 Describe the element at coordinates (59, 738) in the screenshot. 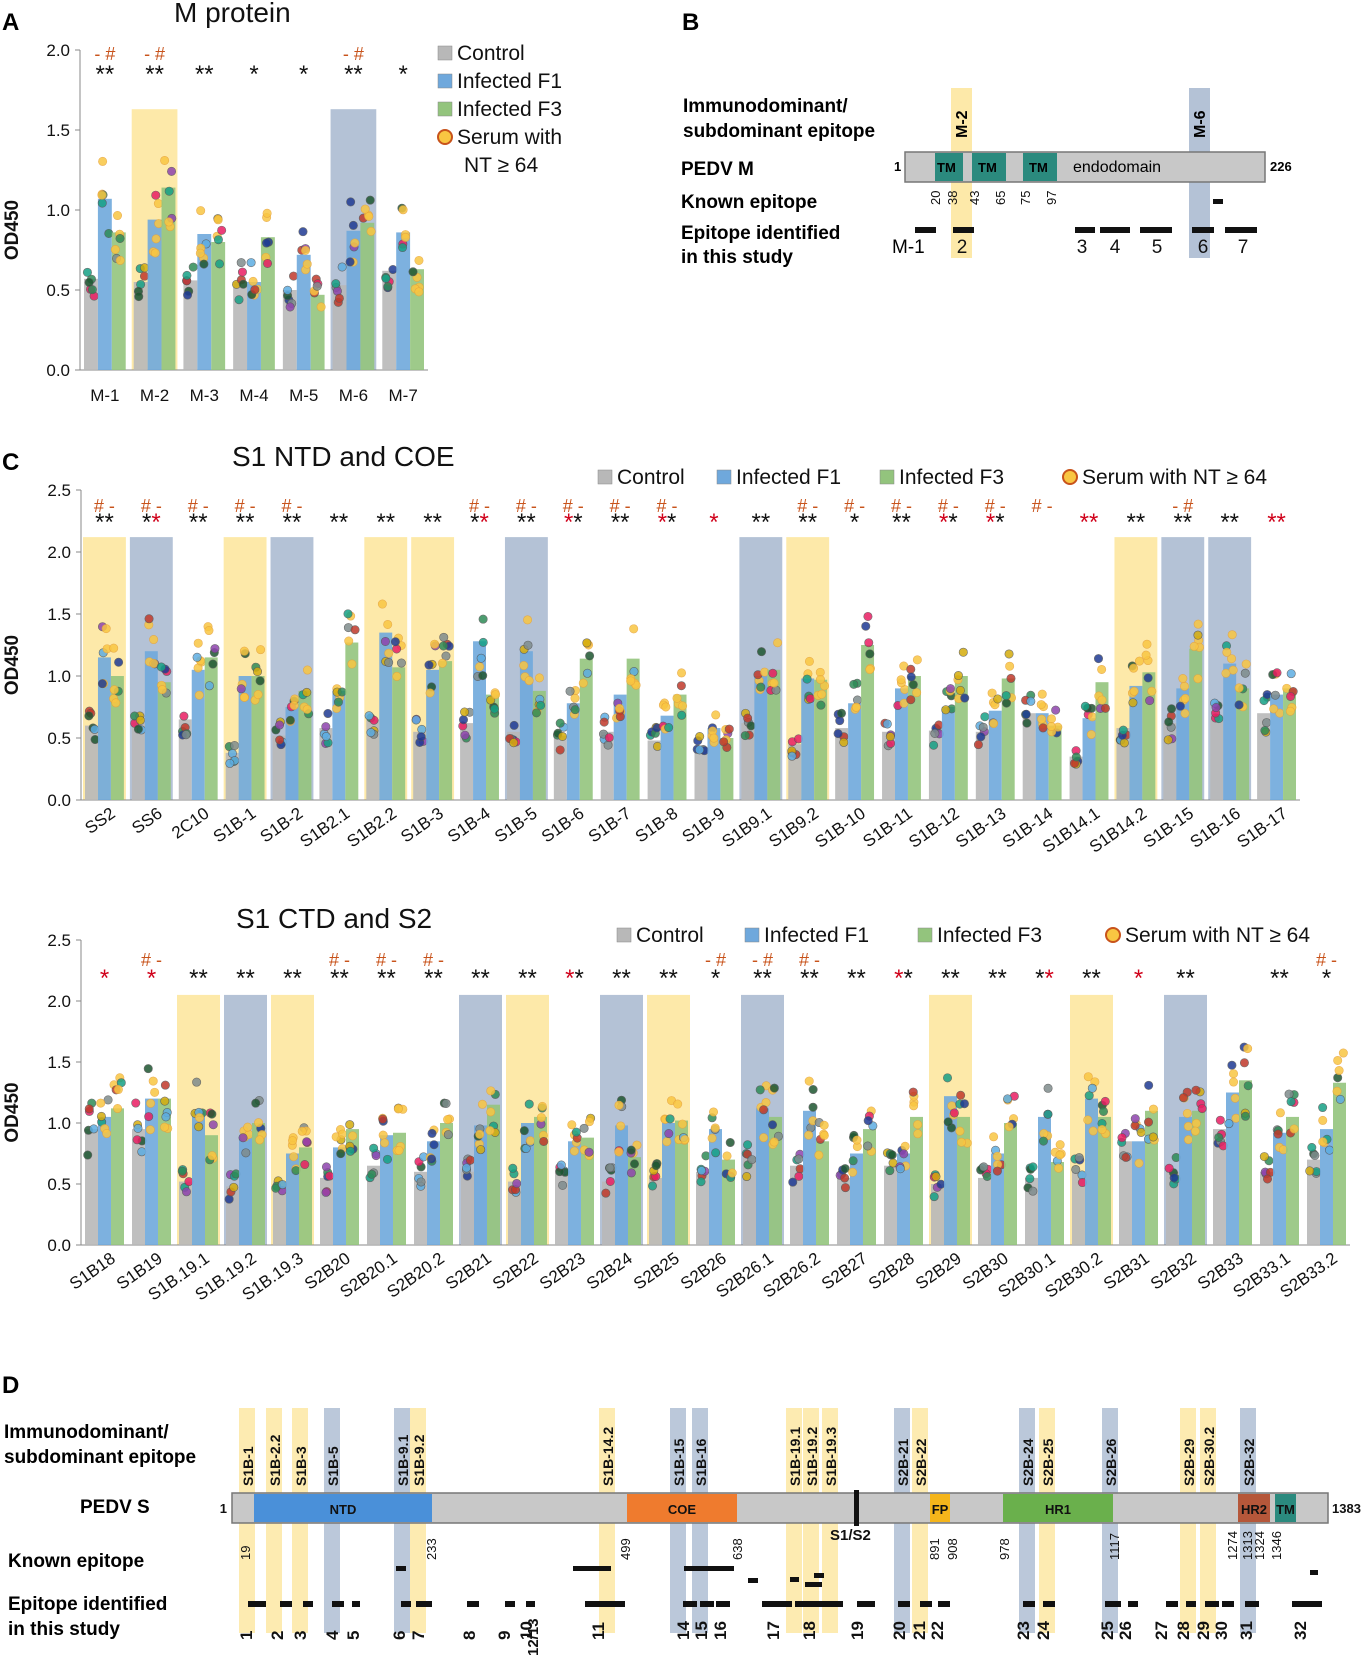

I see `y-tick-label: 0.5` at that location.